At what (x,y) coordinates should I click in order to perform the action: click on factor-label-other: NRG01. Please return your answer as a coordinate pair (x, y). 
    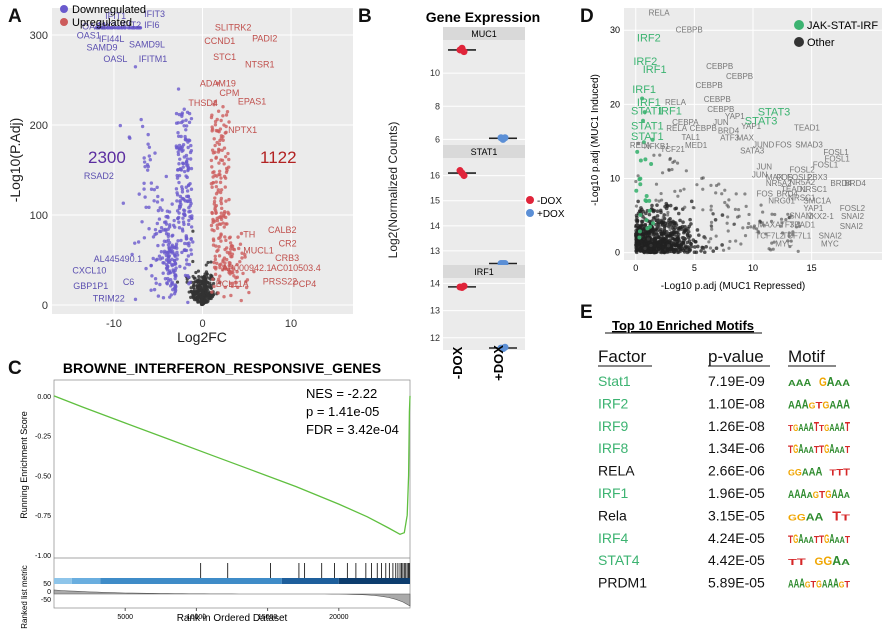
    Looking at the image, I should click on (781, 201).